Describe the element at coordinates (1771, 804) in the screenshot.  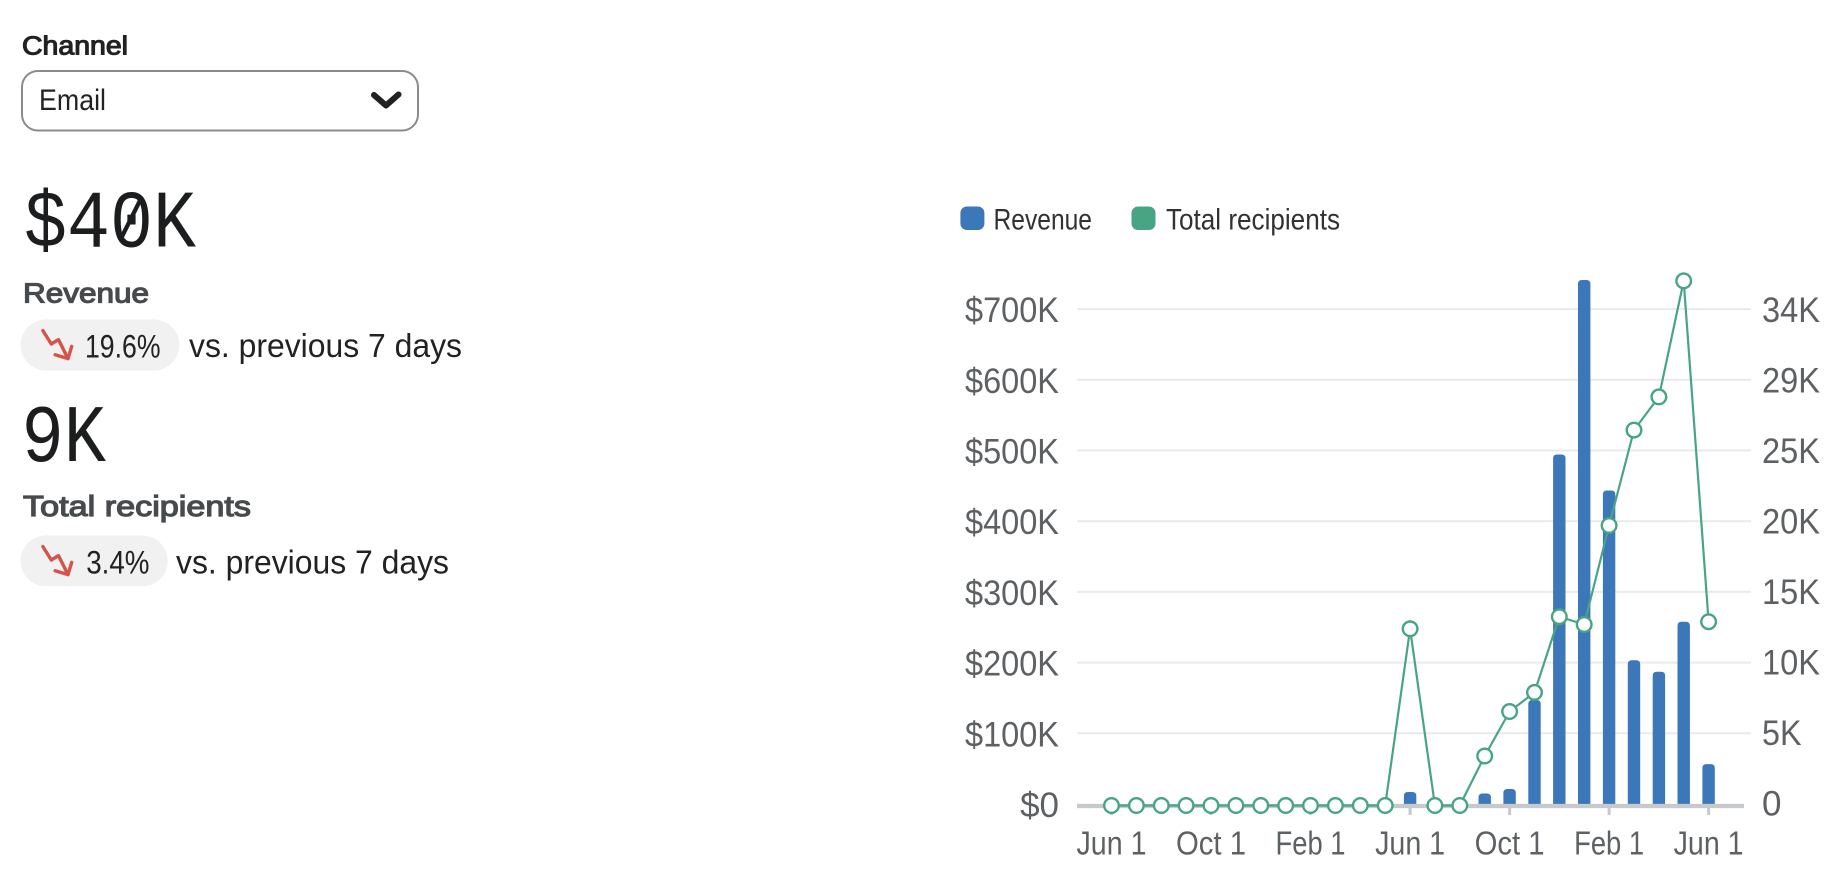
I see `svg-text: 0` at that location.